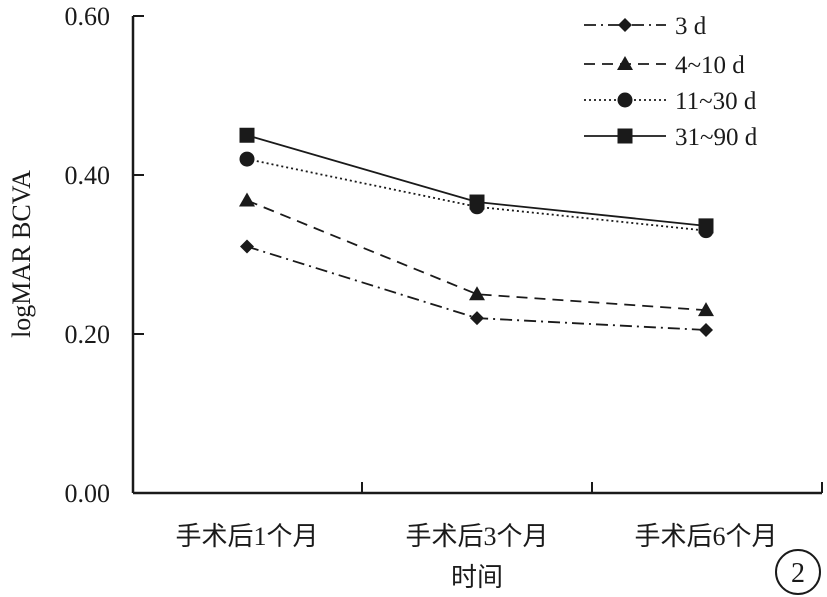 Image resolution: width=827 pixels, height=597 pixels. I want to click on legend-item: 4~10 d, so click(664, 65).